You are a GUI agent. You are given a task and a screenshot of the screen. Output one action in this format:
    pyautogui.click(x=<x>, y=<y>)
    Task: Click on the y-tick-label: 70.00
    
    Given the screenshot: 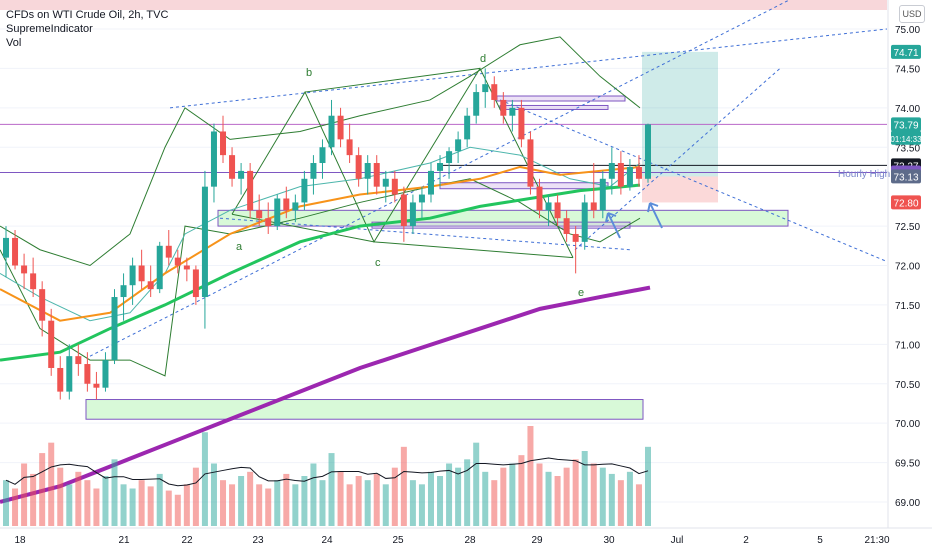 What is the action you would take?
    pyautogui.click(x=907, y=424)
    